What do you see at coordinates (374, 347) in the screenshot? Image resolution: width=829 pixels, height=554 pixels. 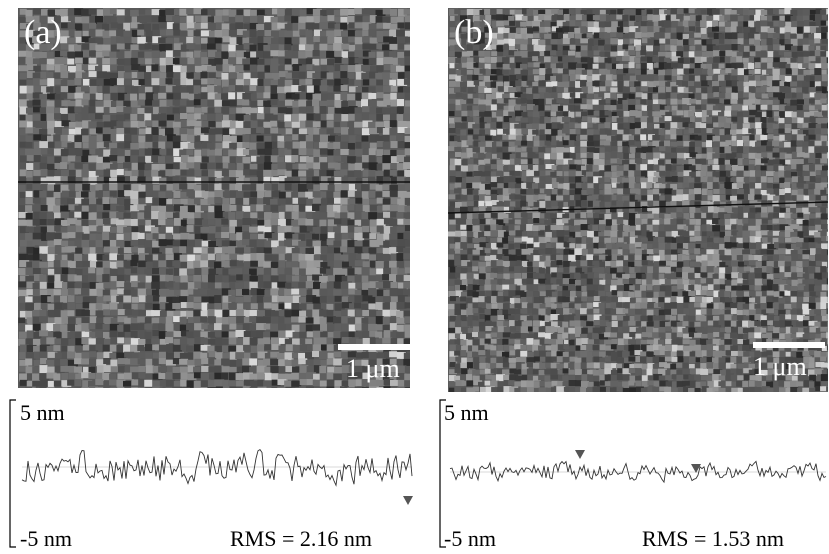 I see `scale-bar-a` at bounding box center [374, 347].